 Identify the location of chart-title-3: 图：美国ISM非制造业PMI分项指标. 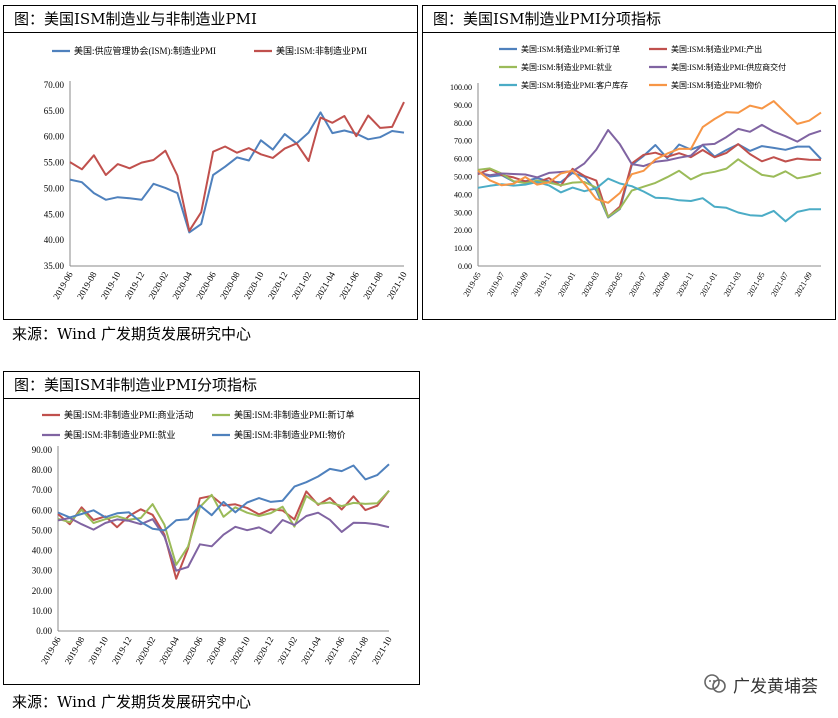
(211, 385).